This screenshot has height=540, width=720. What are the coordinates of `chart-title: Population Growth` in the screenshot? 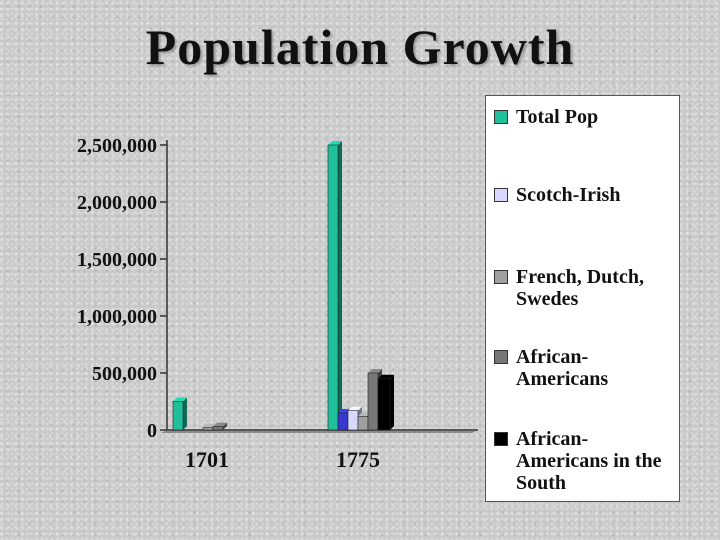 It's located at (360, 47).